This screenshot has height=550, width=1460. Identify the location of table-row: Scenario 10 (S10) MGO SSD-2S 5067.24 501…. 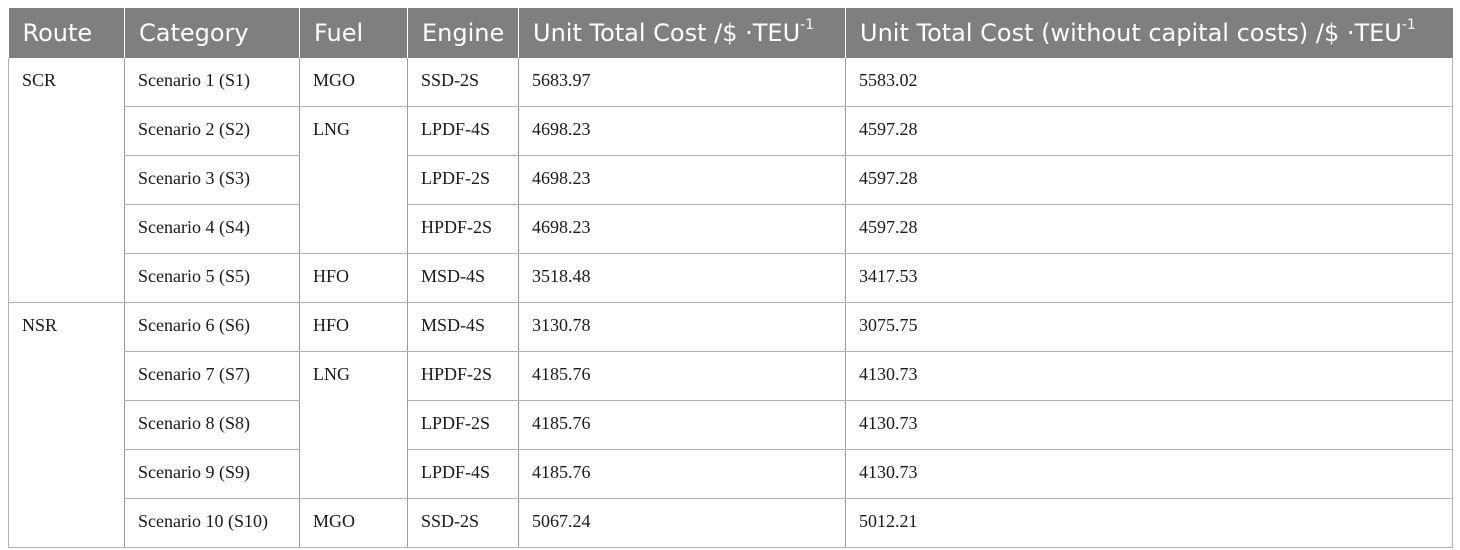
(731, 523).